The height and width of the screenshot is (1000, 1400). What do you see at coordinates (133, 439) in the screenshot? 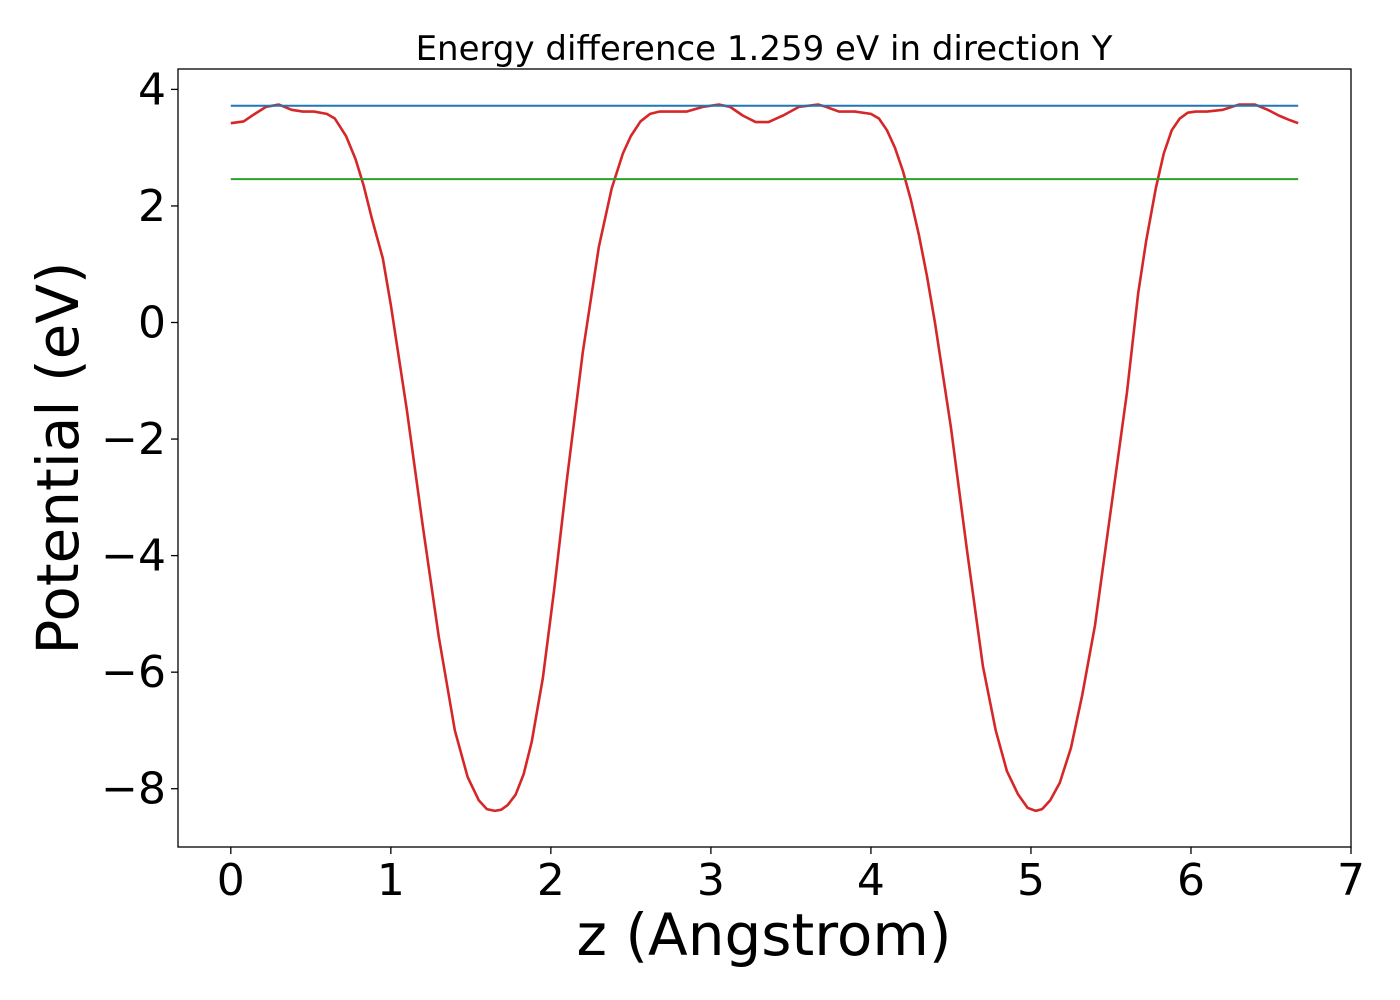
I see `y-tick-label: −2` at bounding box center [133, 439].